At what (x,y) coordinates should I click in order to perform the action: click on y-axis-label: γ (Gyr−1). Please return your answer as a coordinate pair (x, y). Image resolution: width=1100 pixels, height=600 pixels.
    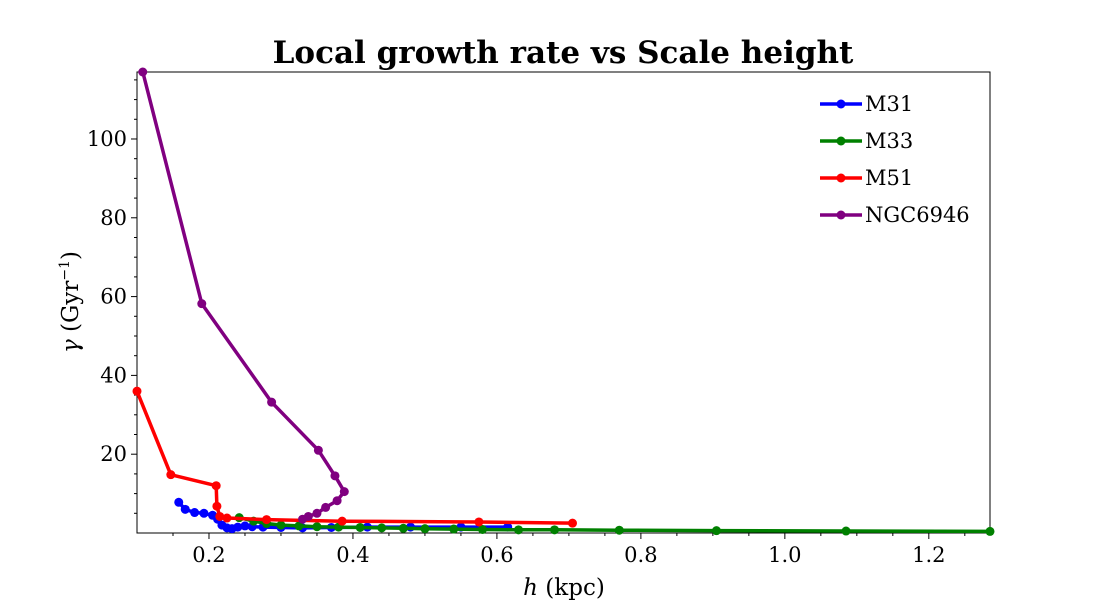
    Looking at the image, I should click on (70, 302).